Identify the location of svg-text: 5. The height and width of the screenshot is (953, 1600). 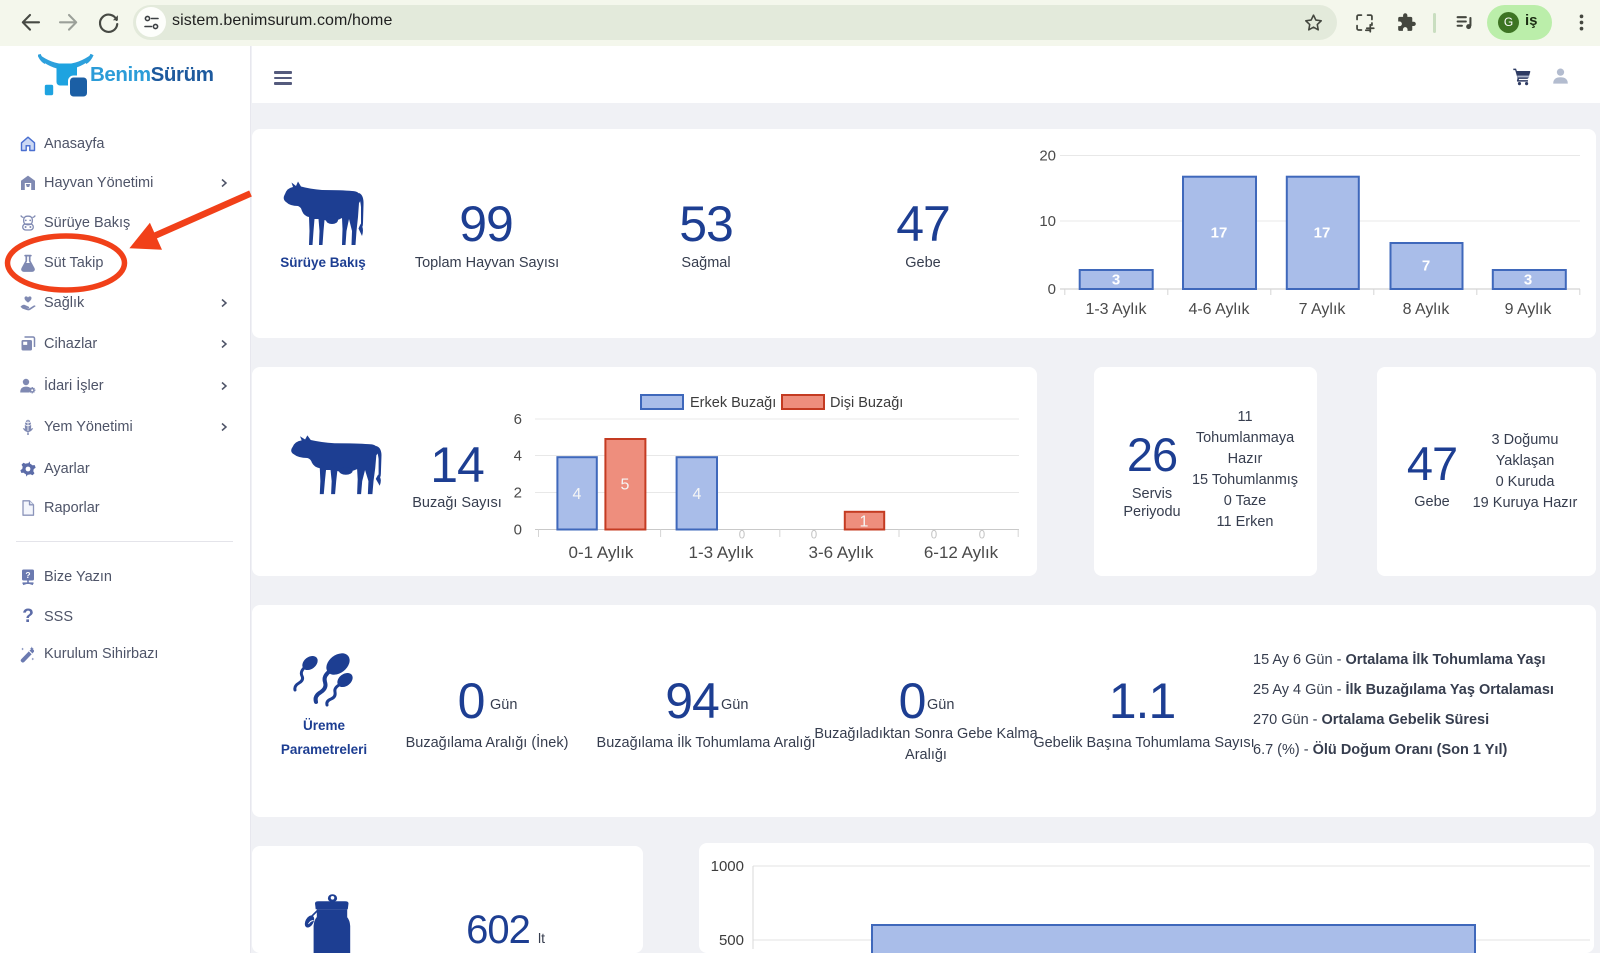
(625, 485).